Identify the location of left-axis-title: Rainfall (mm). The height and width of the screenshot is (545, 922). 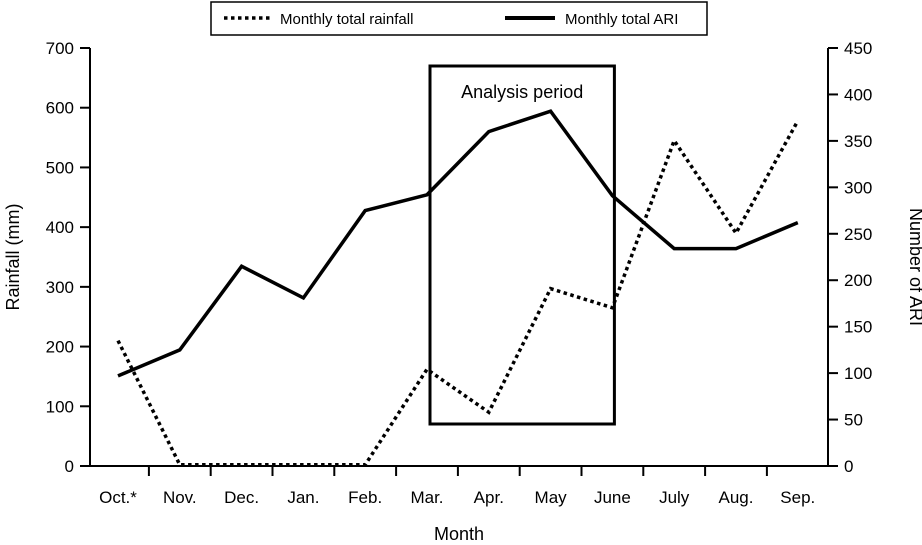
(13, 256).